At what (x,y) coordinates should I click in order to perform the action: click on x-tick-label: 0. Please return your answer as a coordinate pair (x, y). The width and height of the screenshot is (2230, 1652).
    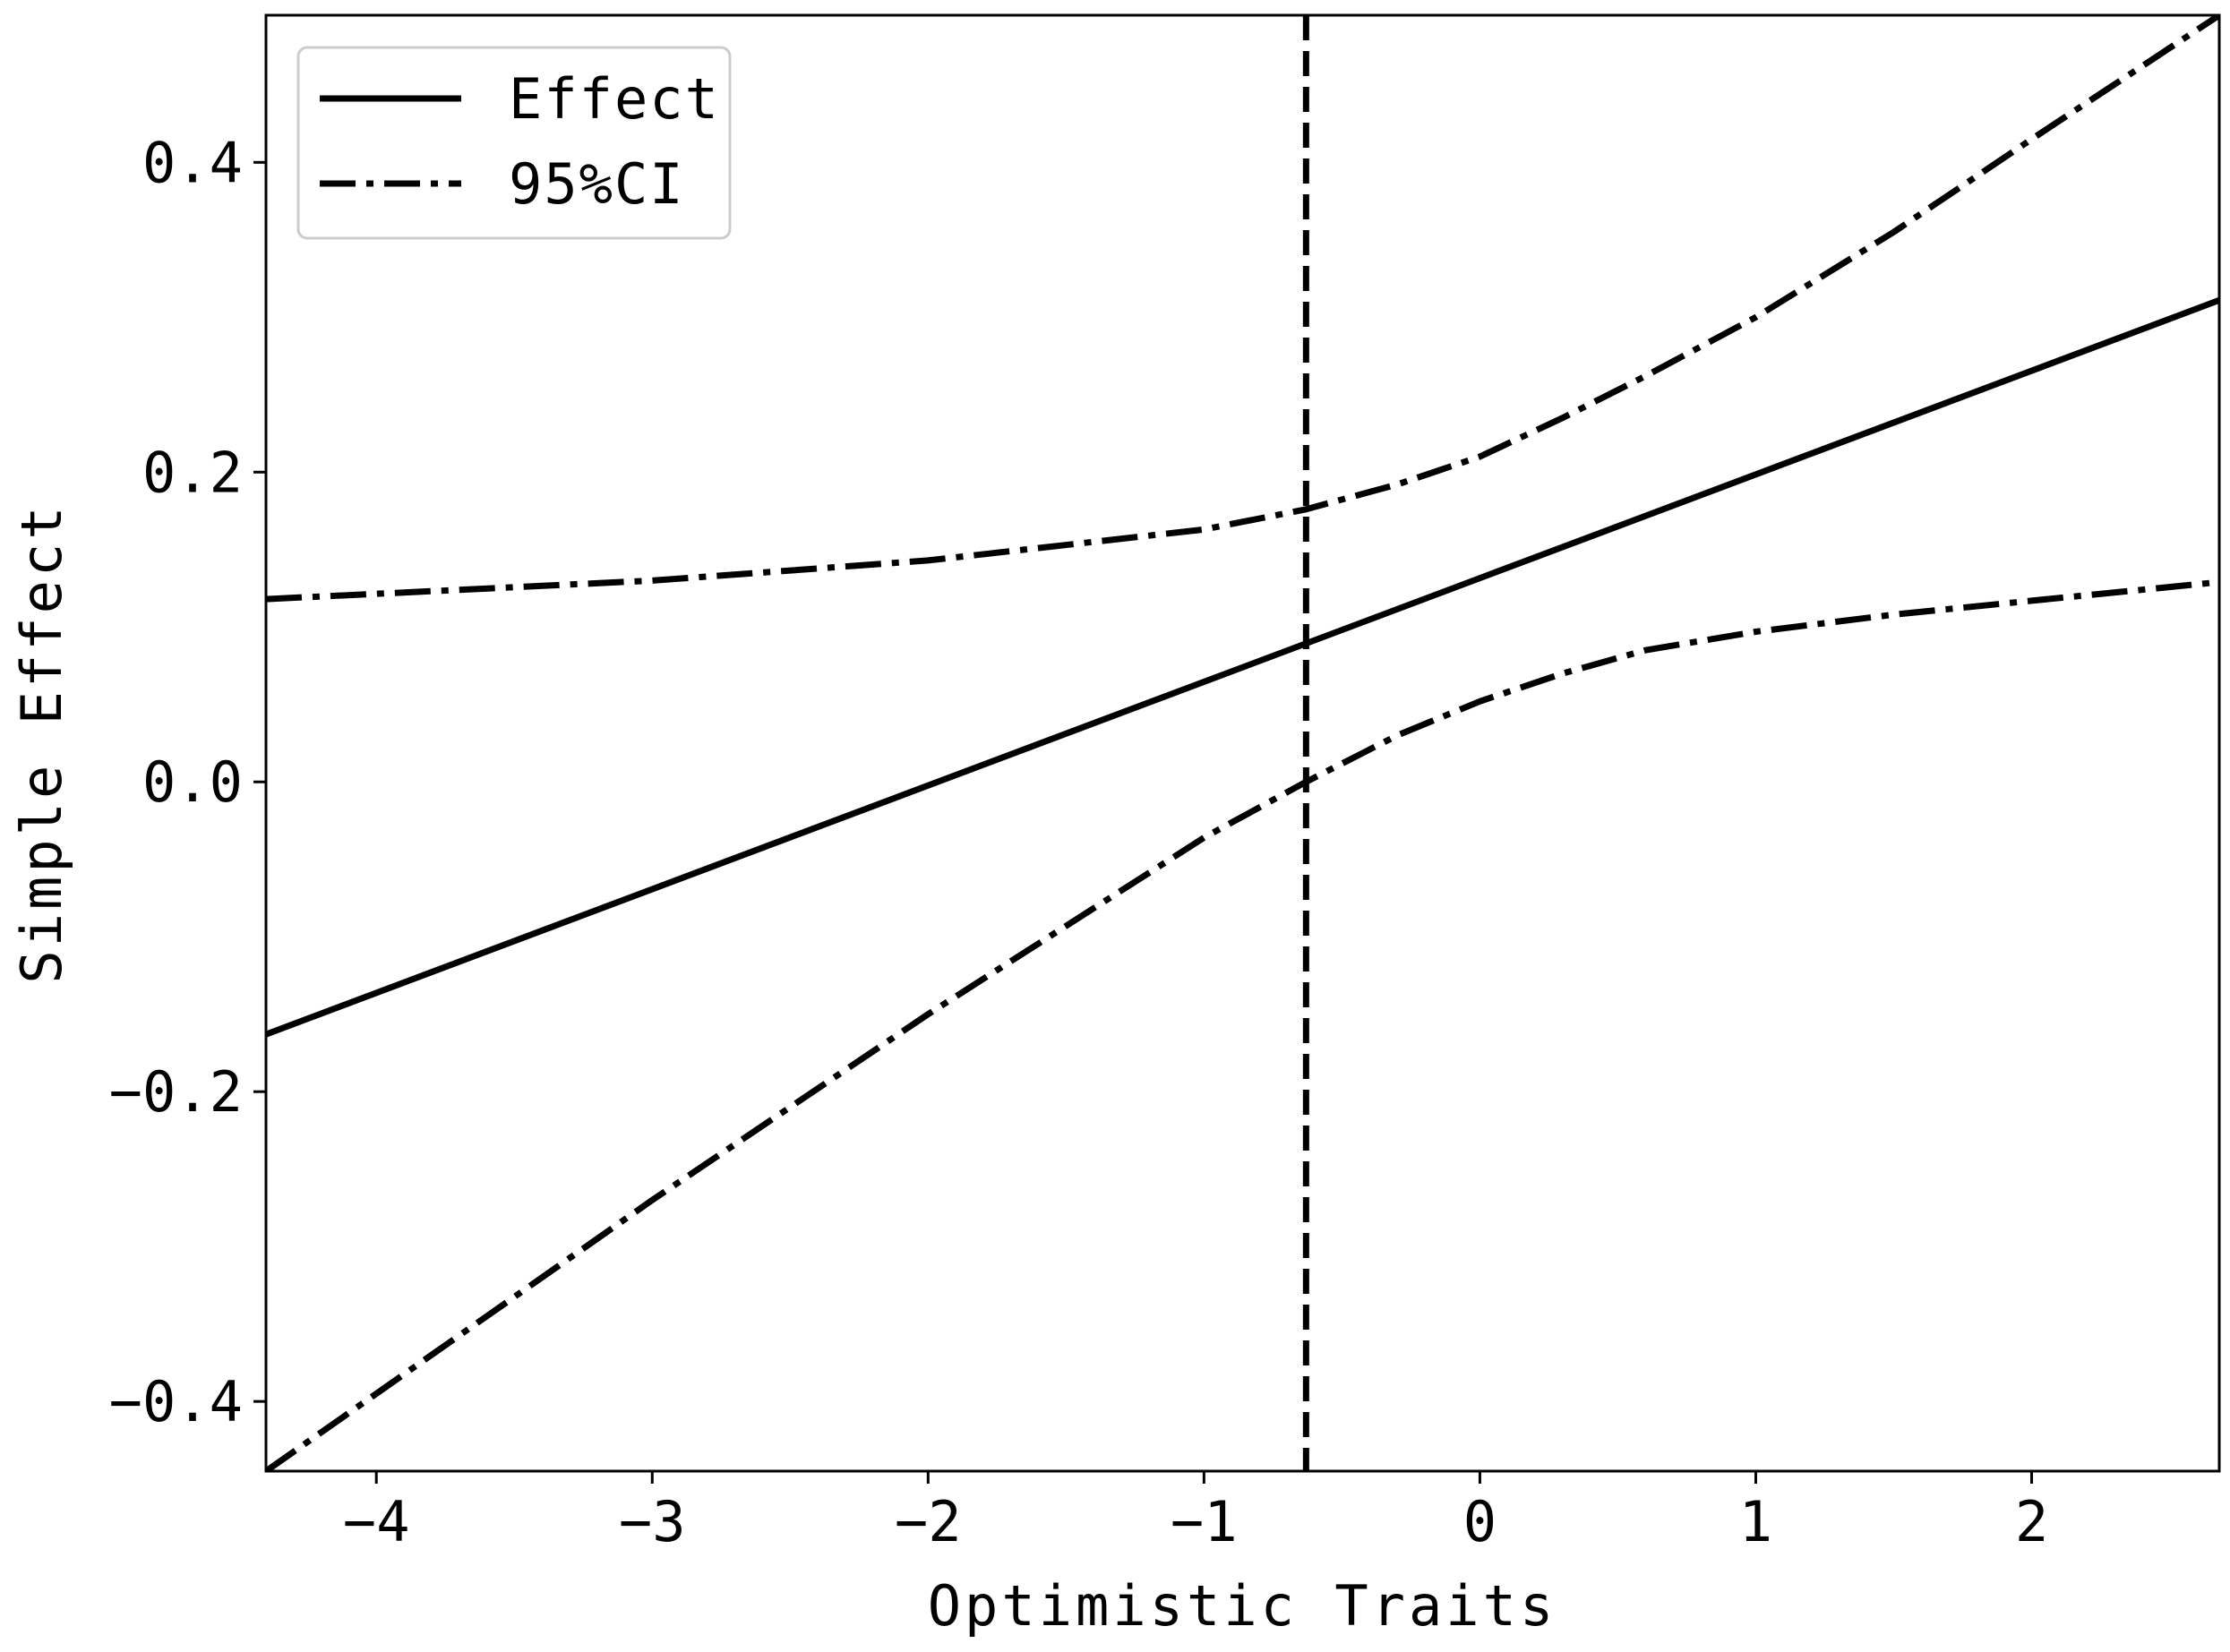
    Looking at the image, I should click on (1480, 1521).